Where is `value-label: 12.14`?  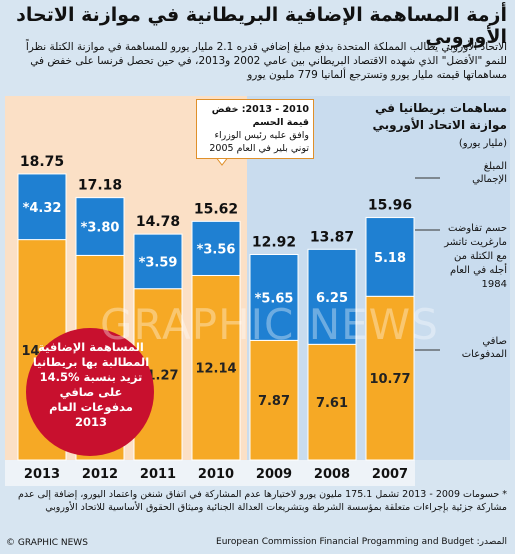 value-label: 12.14 is located at coordinates (215, 369).